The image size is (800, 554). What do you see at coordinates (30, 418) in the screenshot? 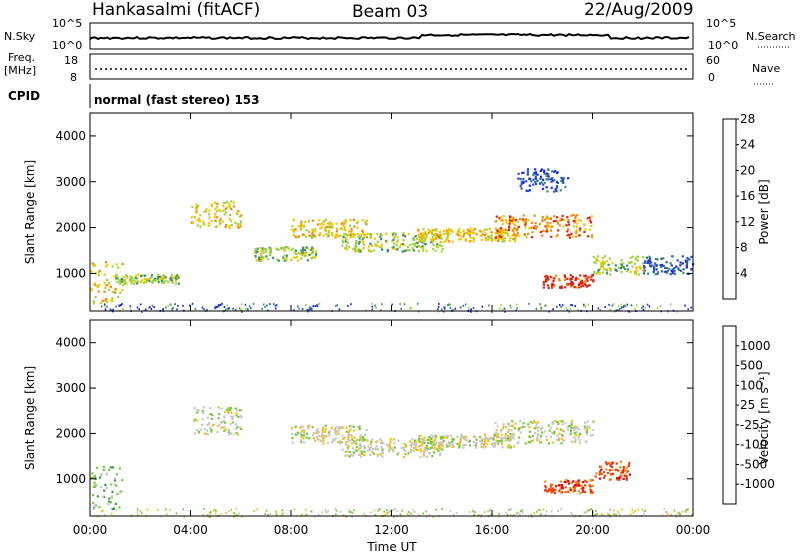
I see `velocity-ylabel: Slant Range [km]` at bounding box center [30, 418].